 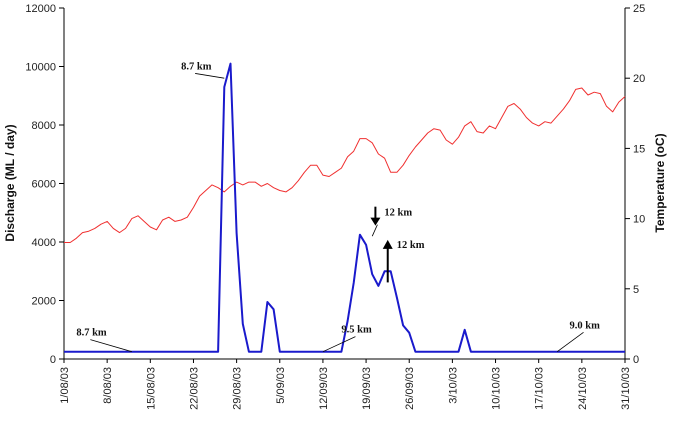 I want to click on x-tick-label: 3/10/03, so click(x=453, y=385).